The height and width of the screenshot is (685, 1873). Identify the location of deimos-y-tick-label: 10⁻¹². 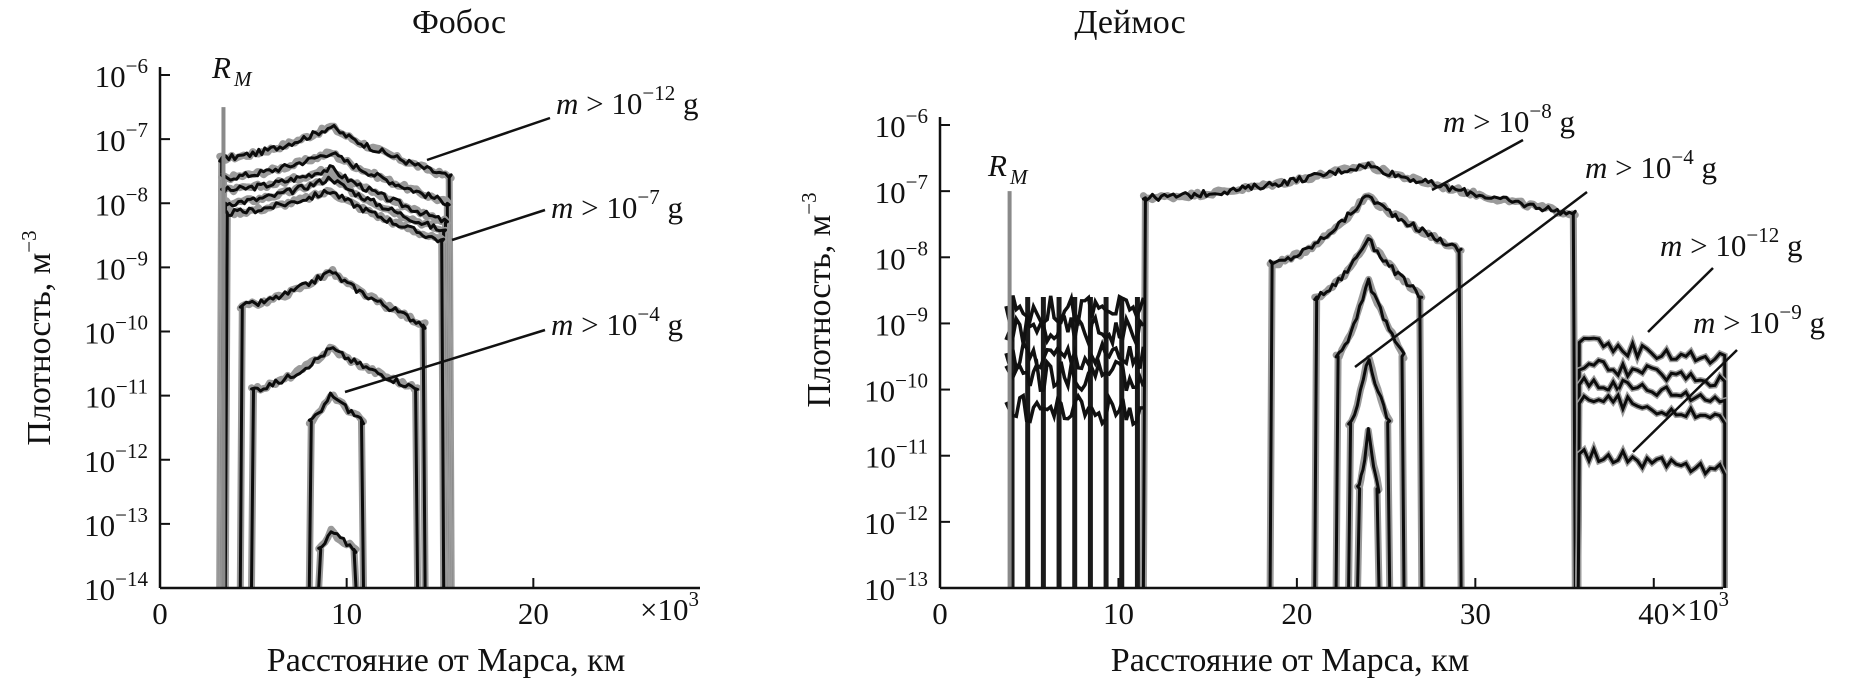
(896, 521).